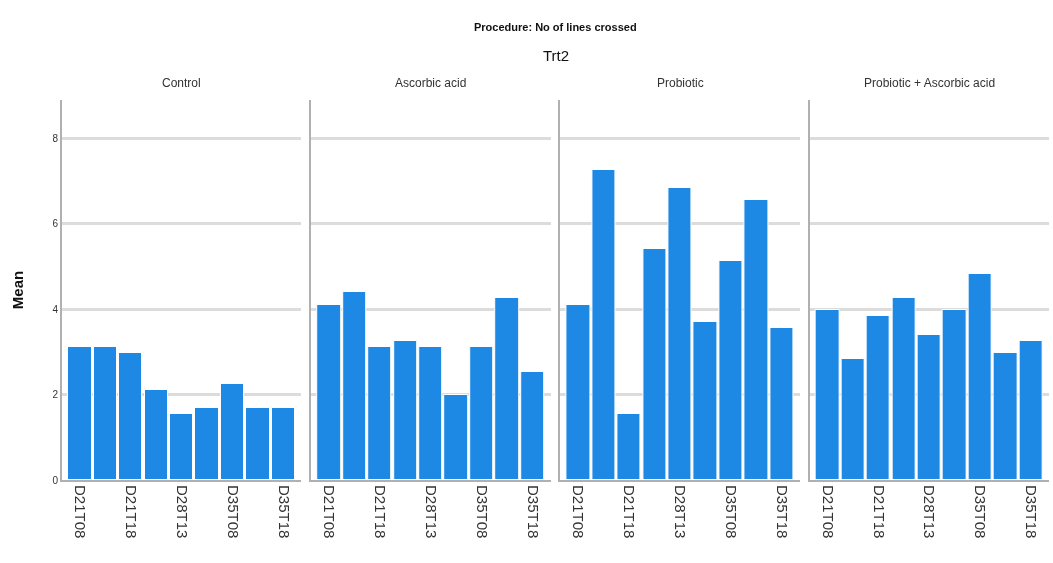  I want to click on text: Trt2, so click(556, 55).